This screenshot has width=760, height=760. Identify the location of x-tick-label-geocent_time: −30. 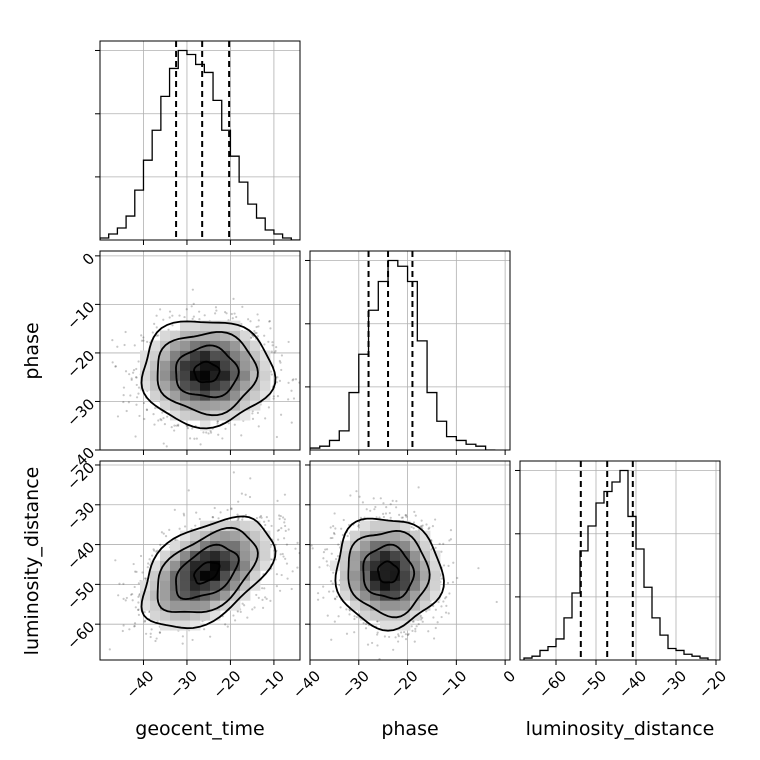
(183, 684).